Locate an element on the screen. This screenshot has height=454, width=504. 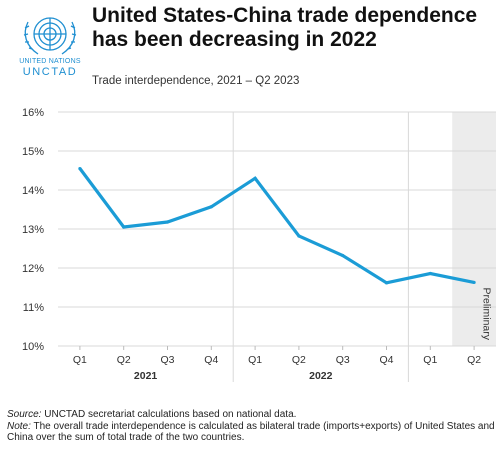
y-tick-label: 12% is located at coordinates (33, 269).